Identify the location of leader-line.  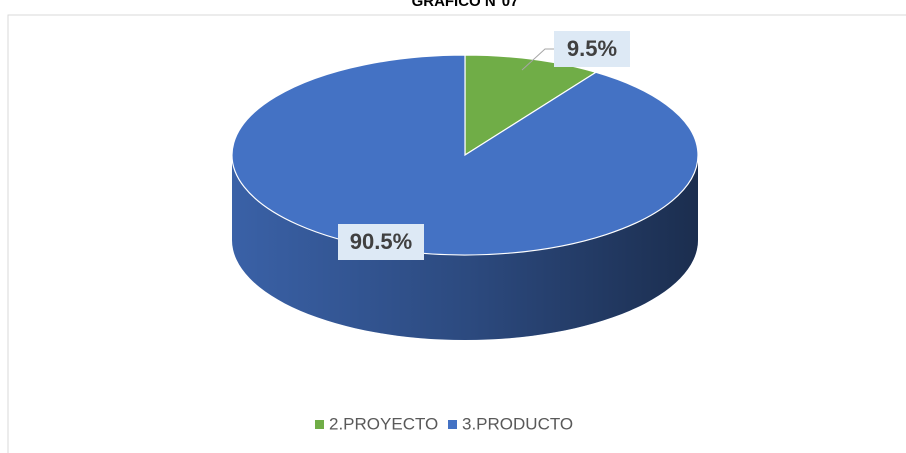
(538, 59).